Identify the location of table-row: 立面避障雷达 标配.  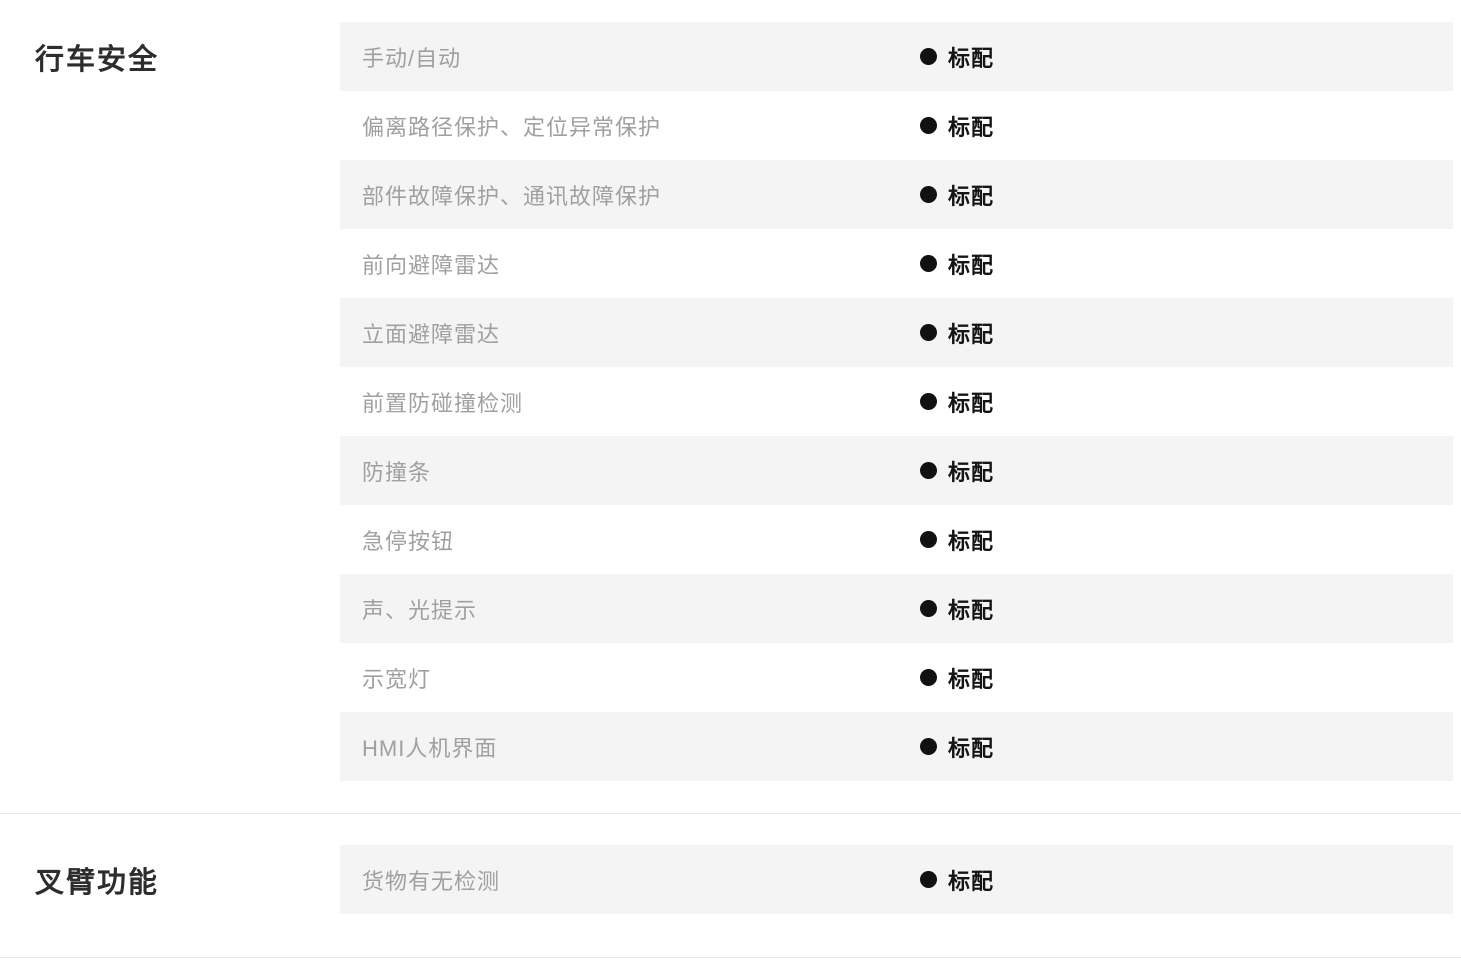
(896, 332).